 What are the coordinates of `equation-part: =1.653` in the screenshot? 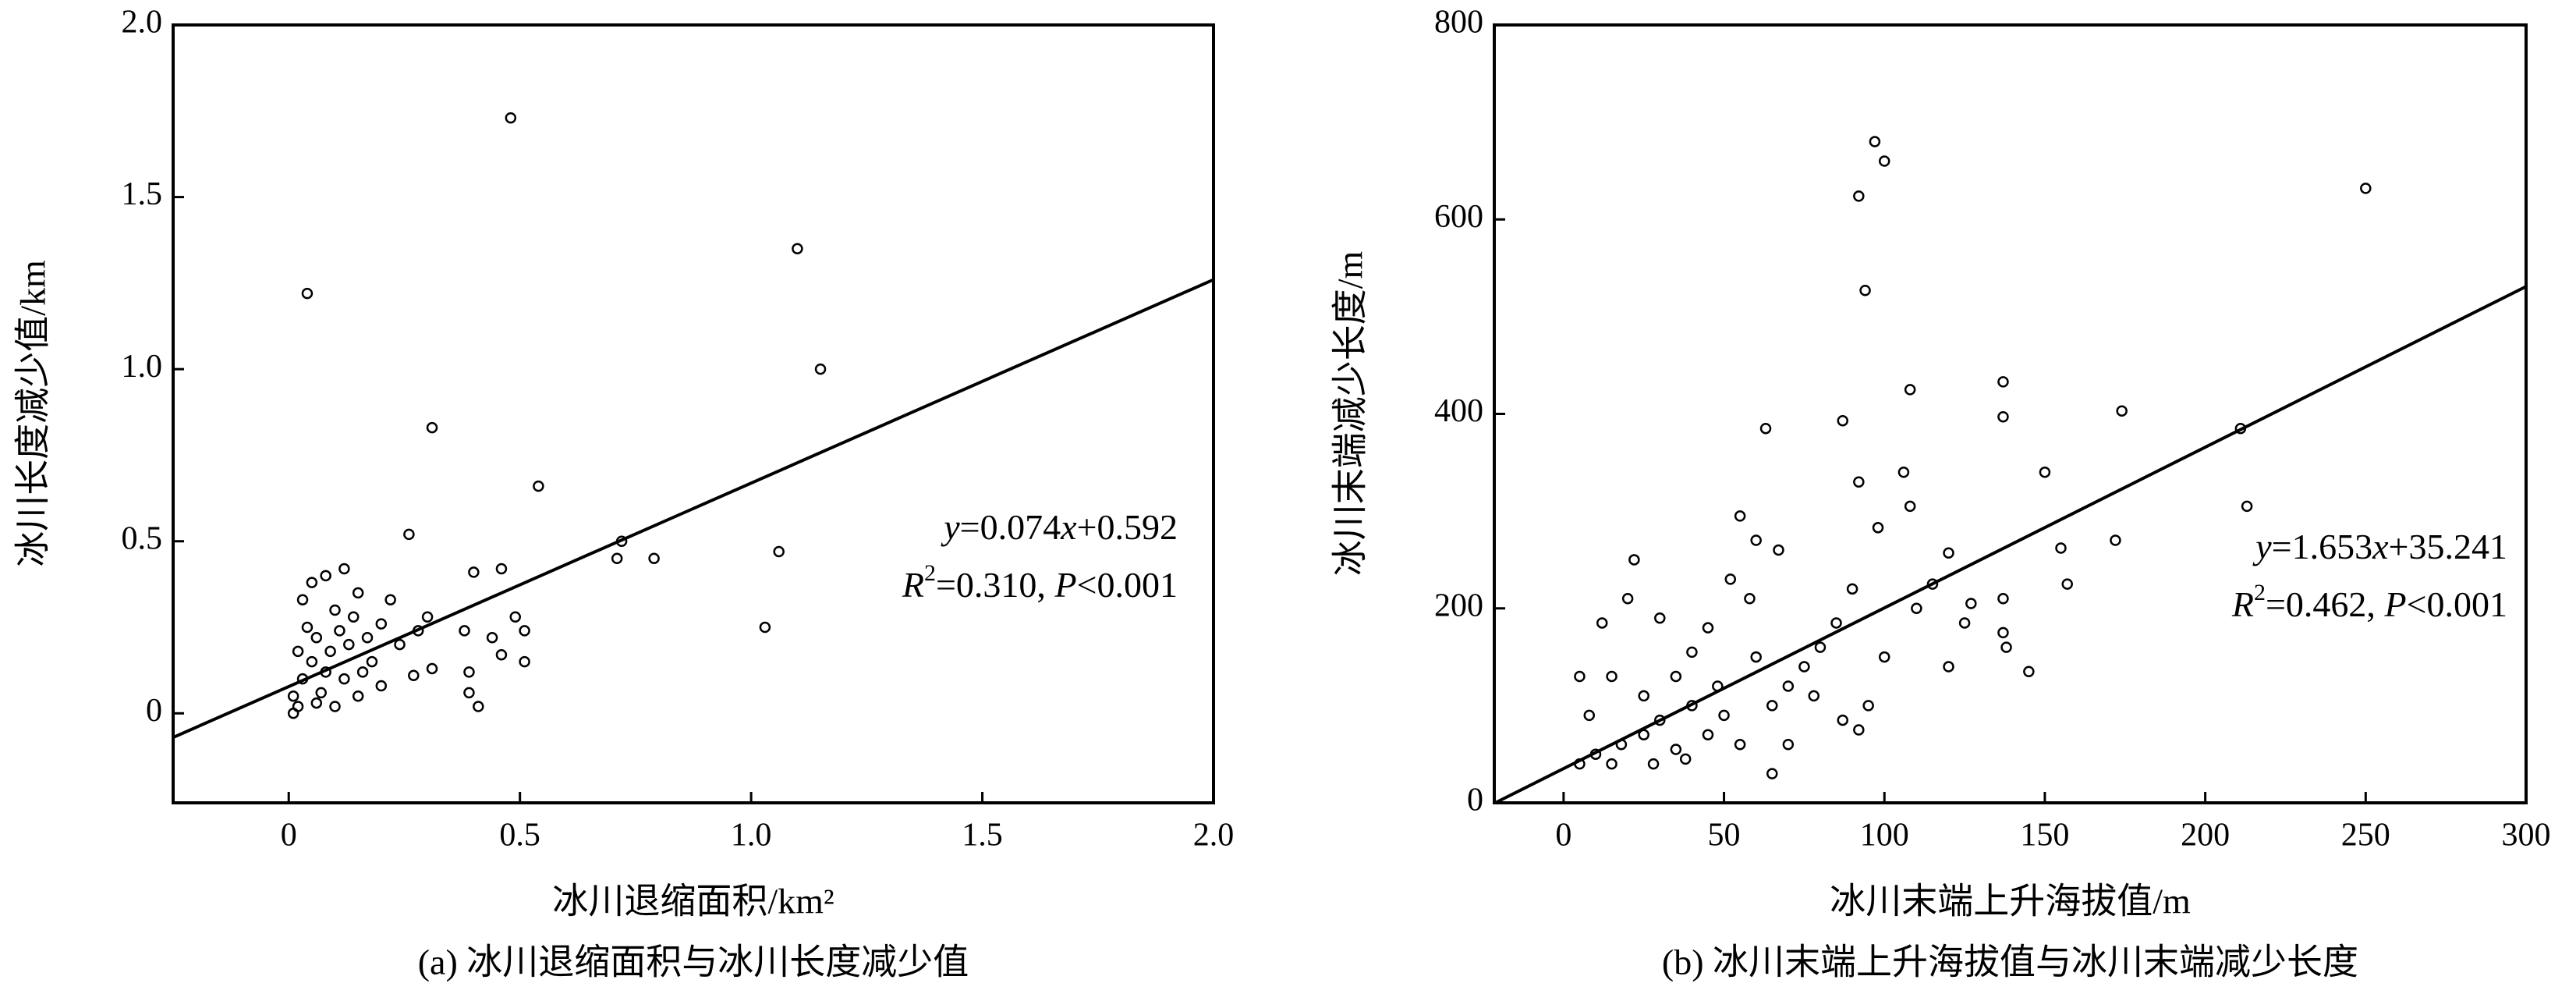 It's located at (2322, 546).